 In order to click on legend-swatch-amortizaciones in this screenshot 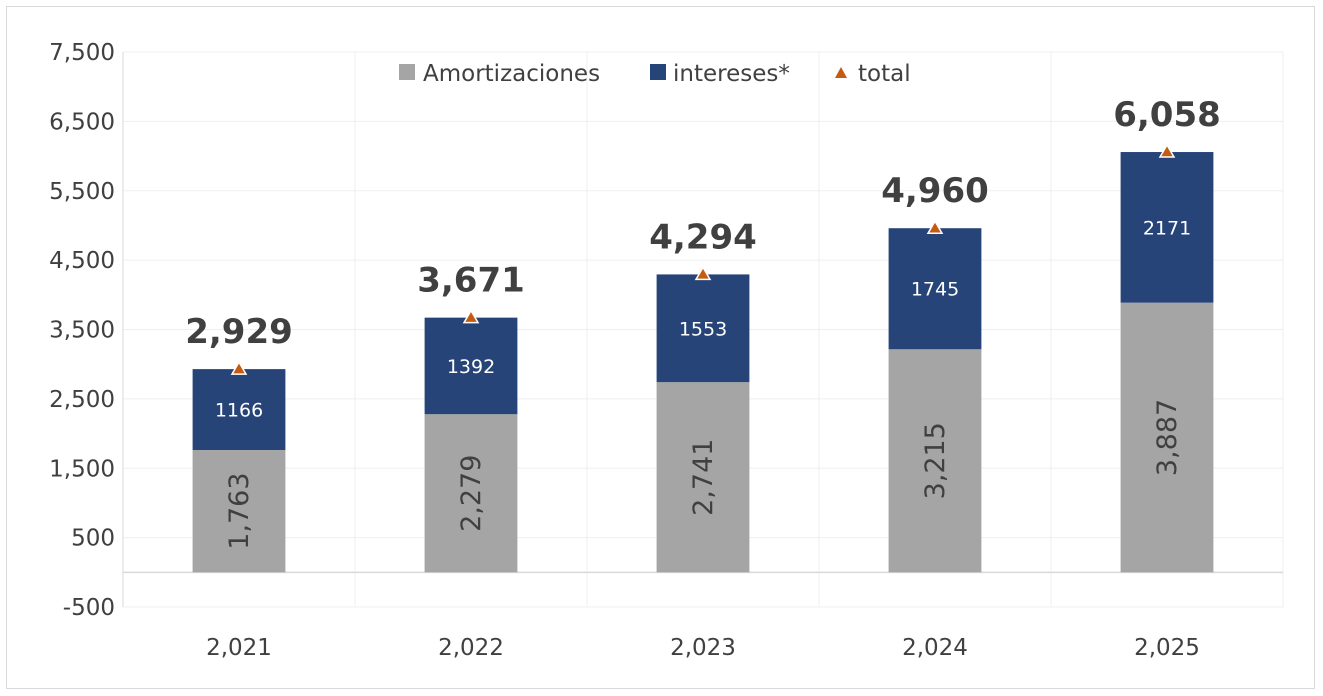, I will do `click(407, 72)`.